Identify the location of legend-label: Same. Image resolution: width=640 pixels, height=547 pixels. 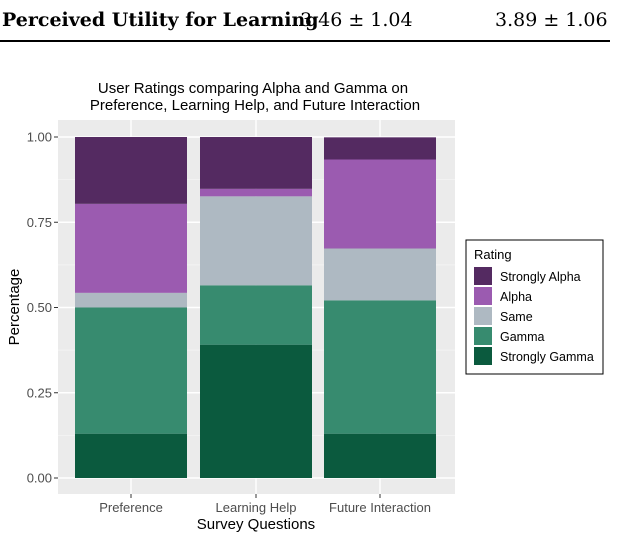
(516, 317).